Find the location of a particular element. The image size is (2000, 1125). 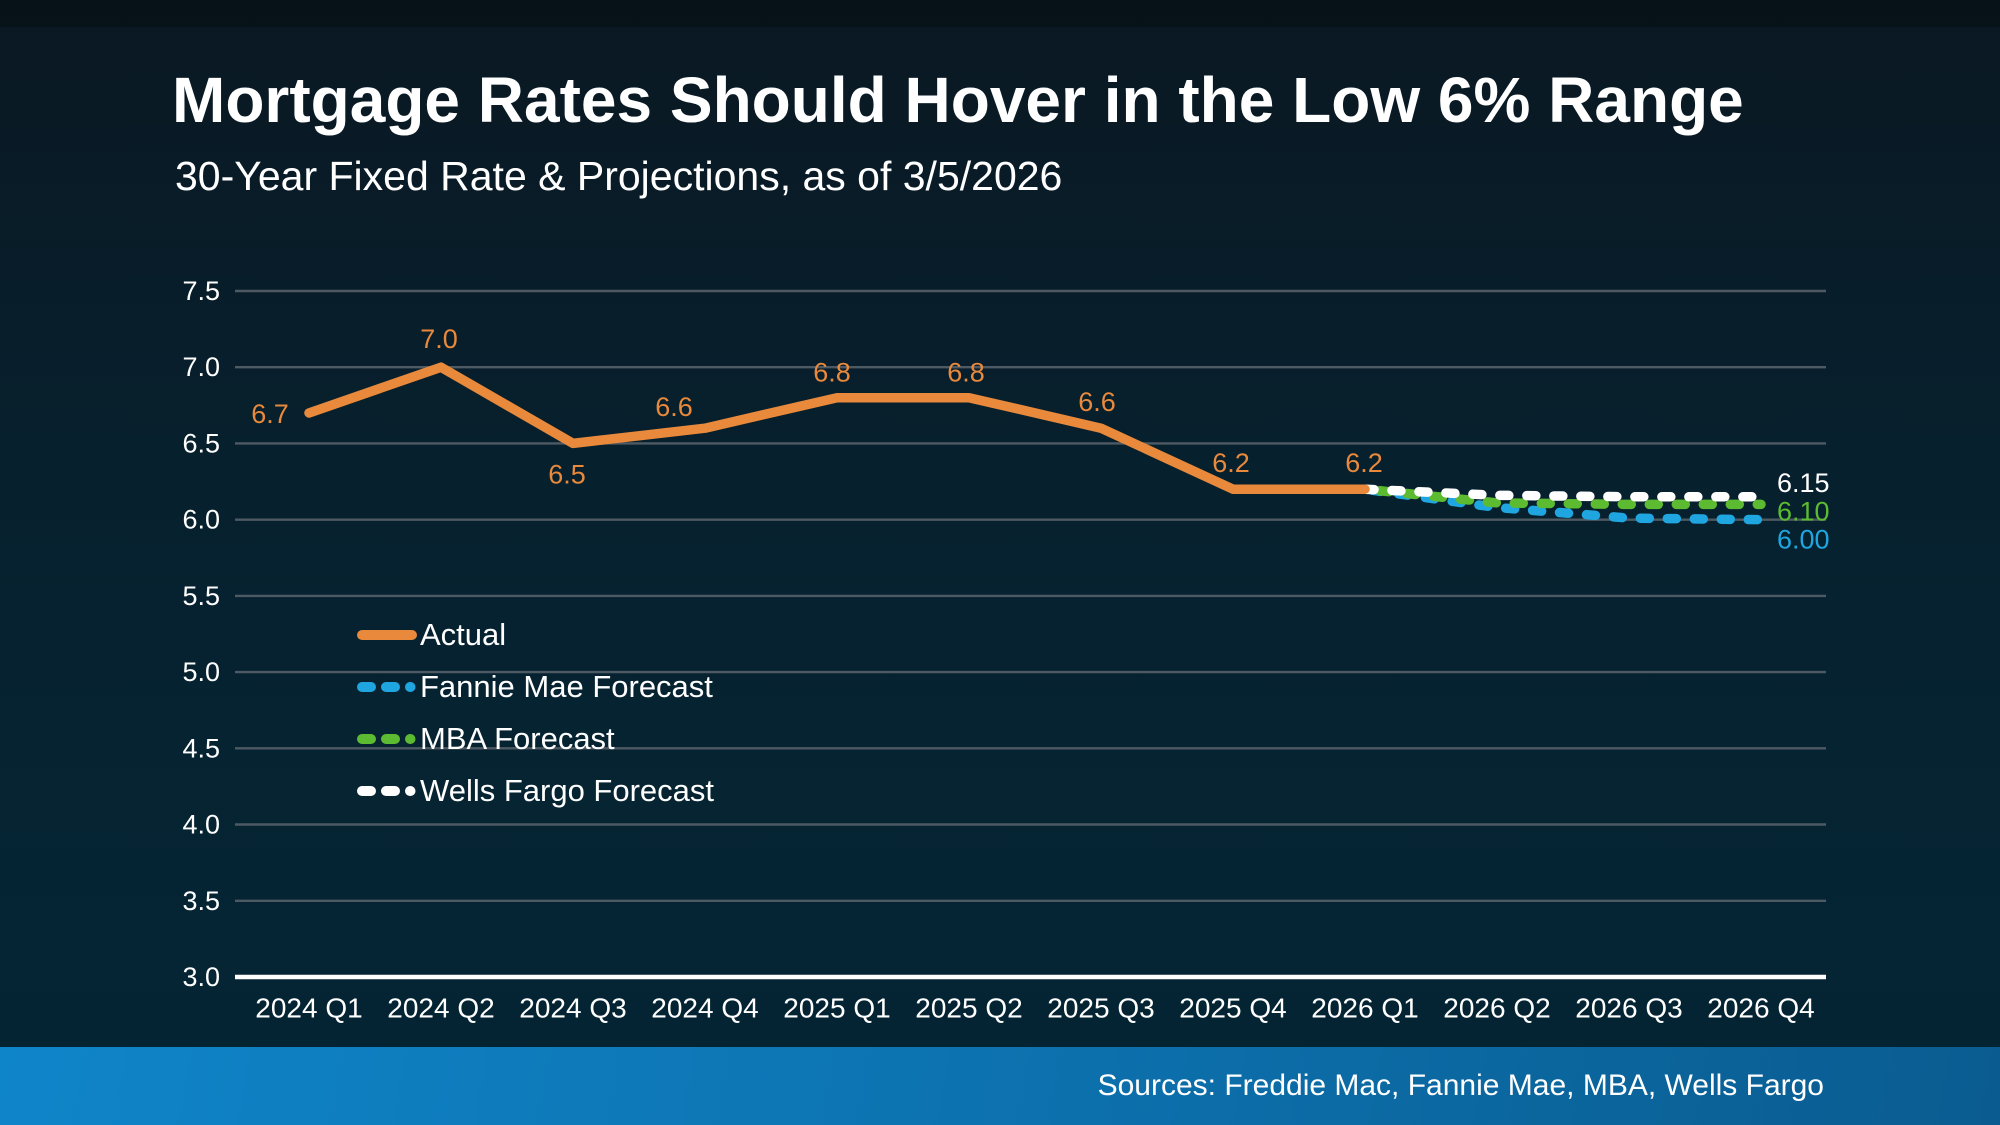

y-tick-label: 3.0 is located at coordinates (201, 977).